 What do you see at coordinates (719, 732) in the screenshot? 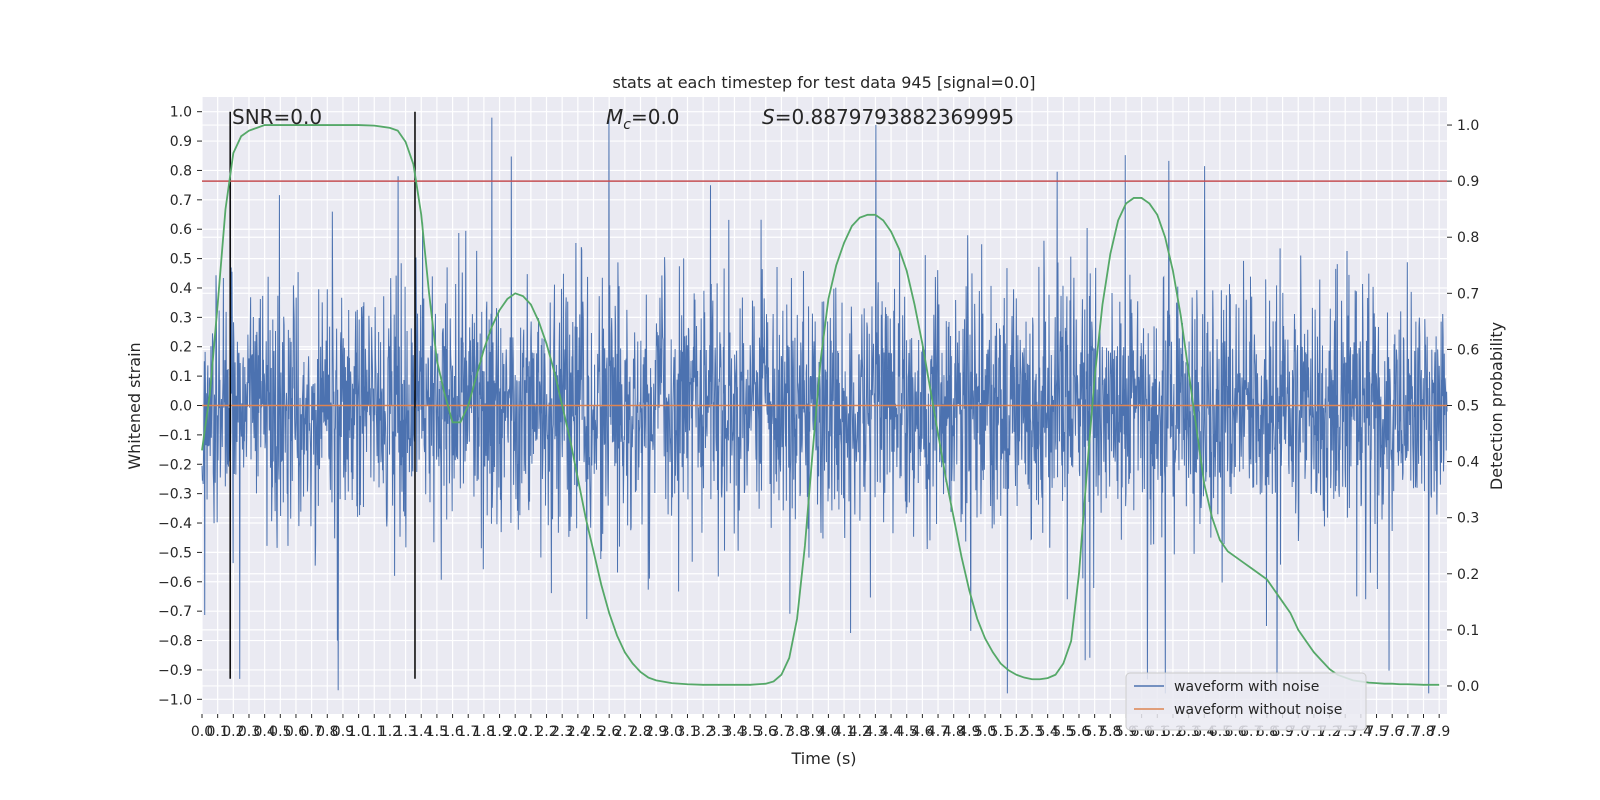
I see `x-tick-label: 3.3` at bounding box center [719, 732].